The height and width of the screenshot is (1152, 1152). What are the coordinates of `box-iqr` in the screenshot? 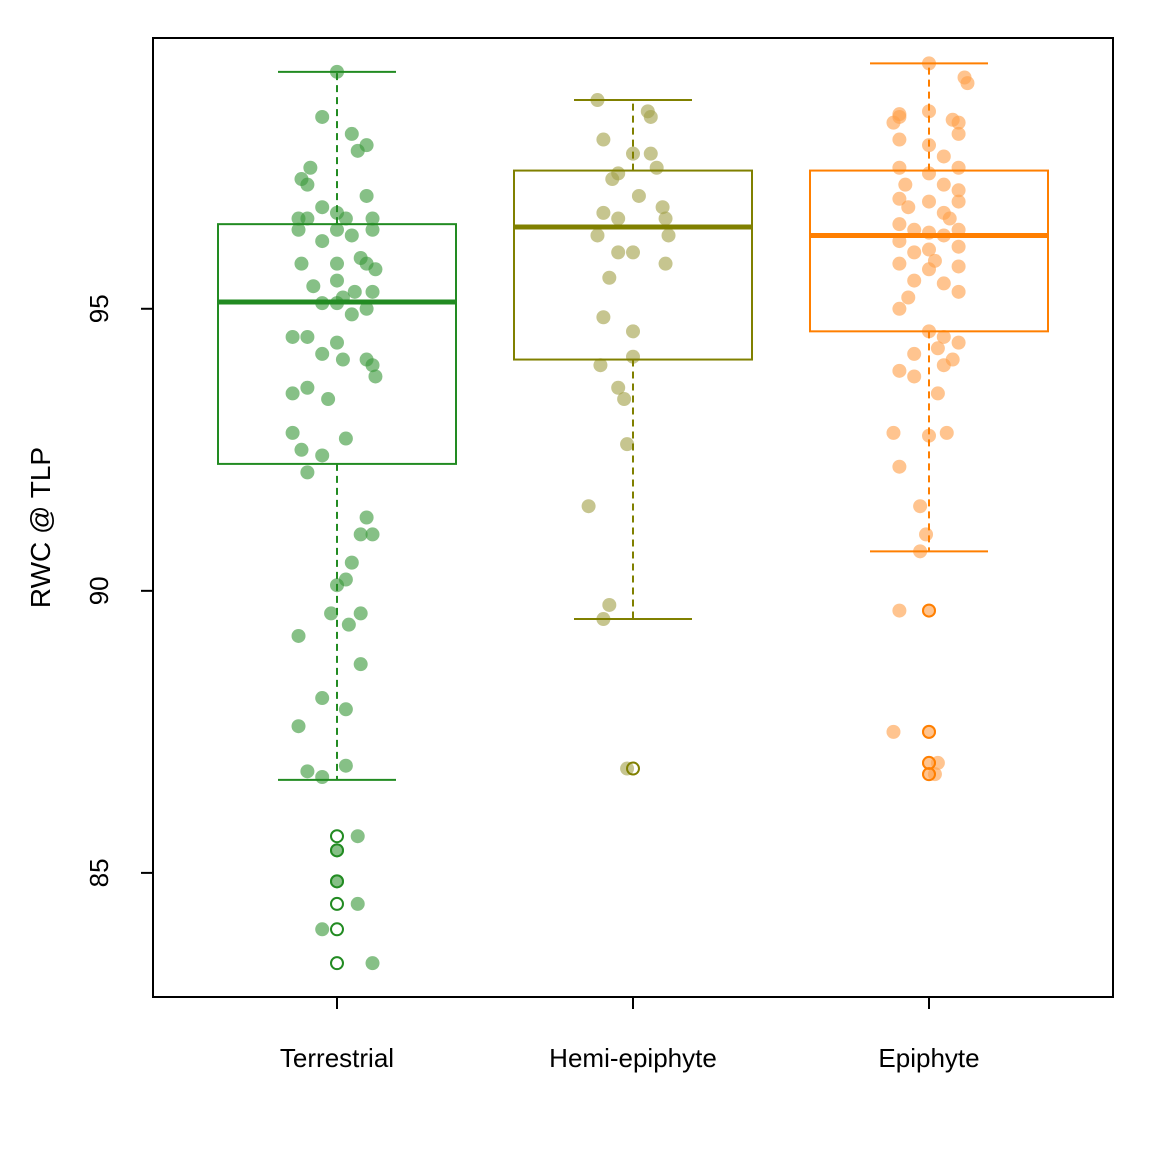 It's located at (633, 265).